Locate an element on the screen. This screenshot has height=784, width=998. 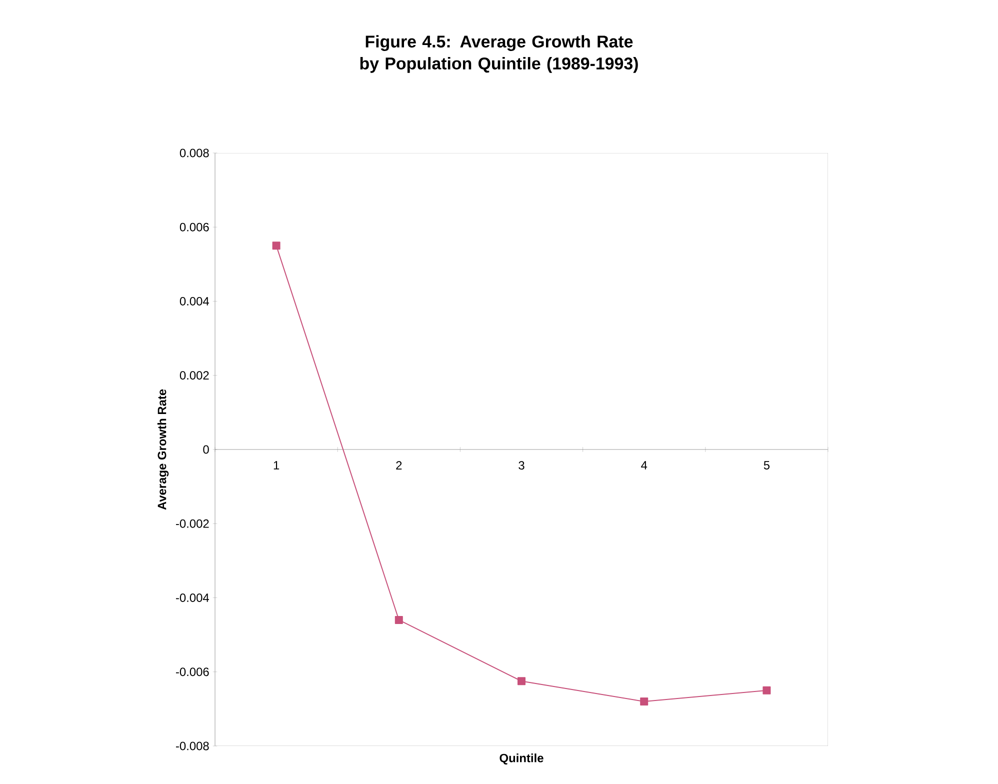
x-tick-label: 4 is located at coordinates (644, 465).